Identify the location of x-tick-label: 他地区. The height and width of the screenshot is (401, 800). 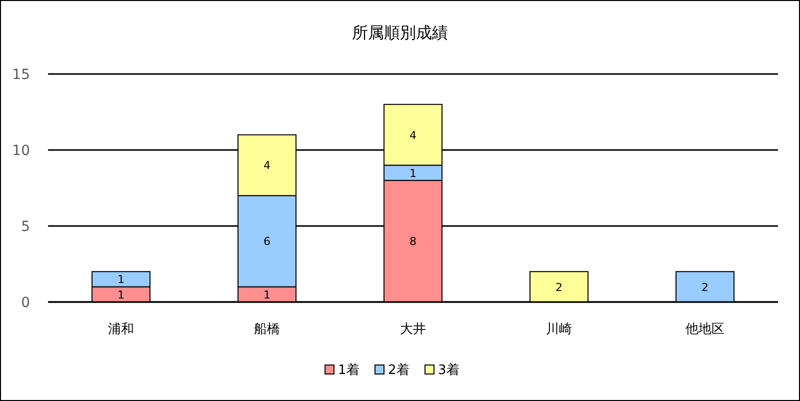
(705, 329).